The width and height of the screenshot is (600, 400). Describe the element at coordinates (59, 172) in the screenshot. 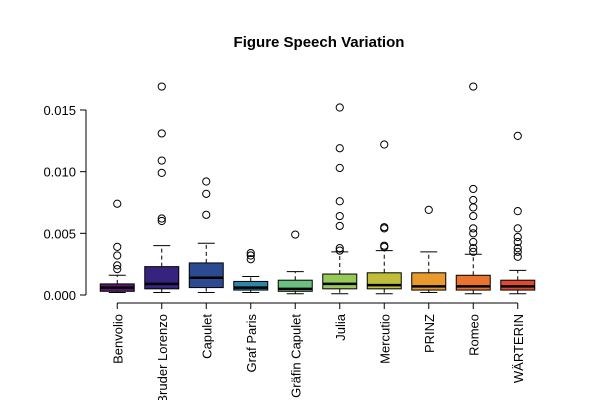

I see `y-tick-label: 0.010` at that location.